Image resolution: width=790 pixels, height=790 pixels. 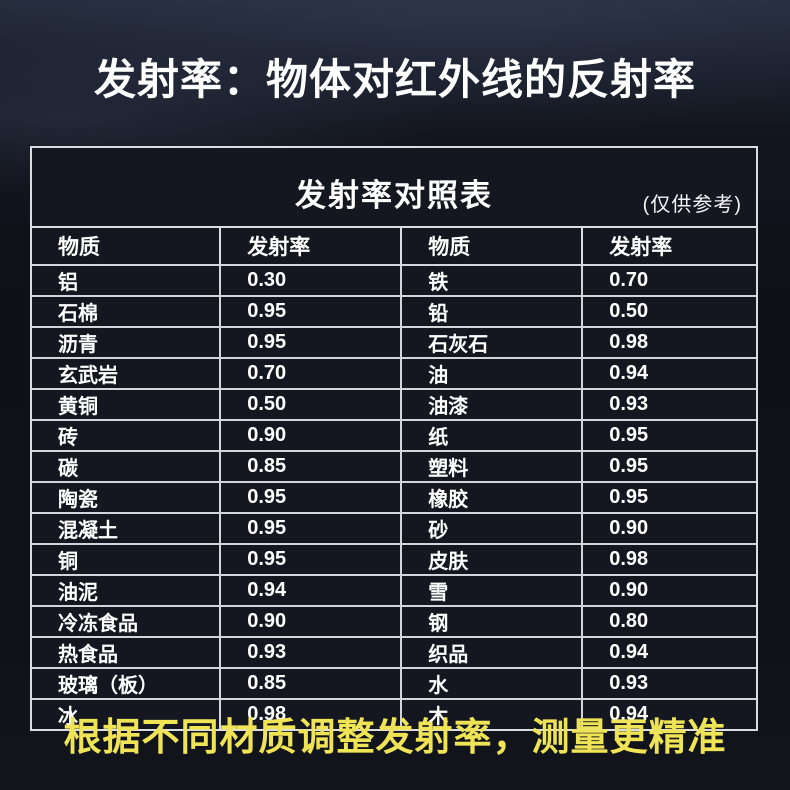 I want to click on table-row: 铝 0.30 铁 0.70, so click(x=394, y=280).